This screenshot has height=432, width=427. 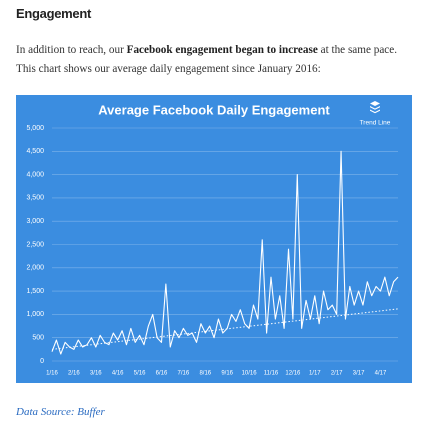 What do you see at coordinates (35, 244) in the screenshot?
I see `y-tick-label: 2,500` at bounding box center [35, 244].